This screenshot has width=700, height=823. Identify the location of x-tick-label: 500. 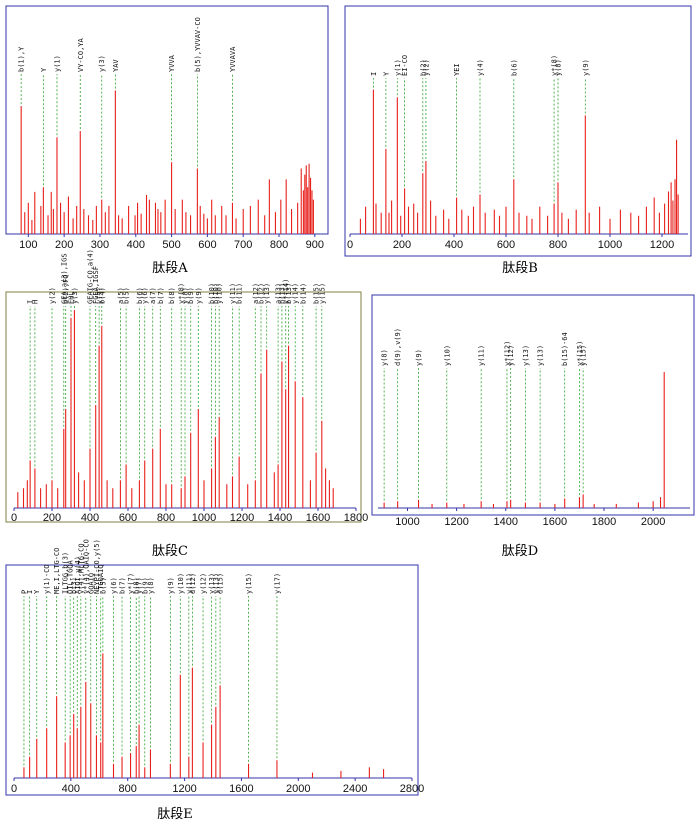
(171, 245).